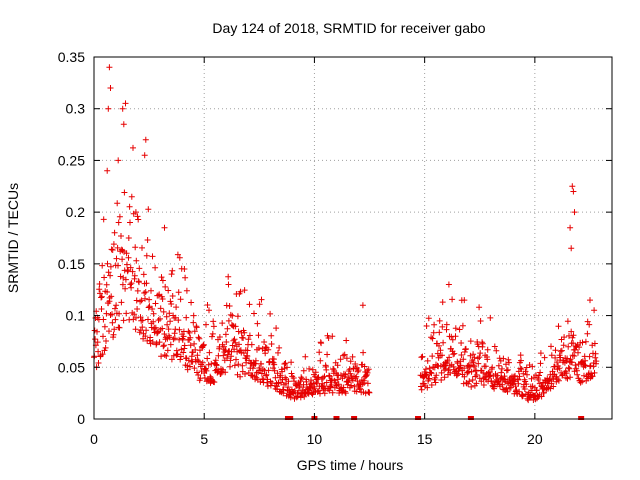 This screenshot has width=640, height=480. What do you see at coordinates (535, 439) in the screenshot?
I see `x-tick-label: 20` at bounding box center [535, 439].